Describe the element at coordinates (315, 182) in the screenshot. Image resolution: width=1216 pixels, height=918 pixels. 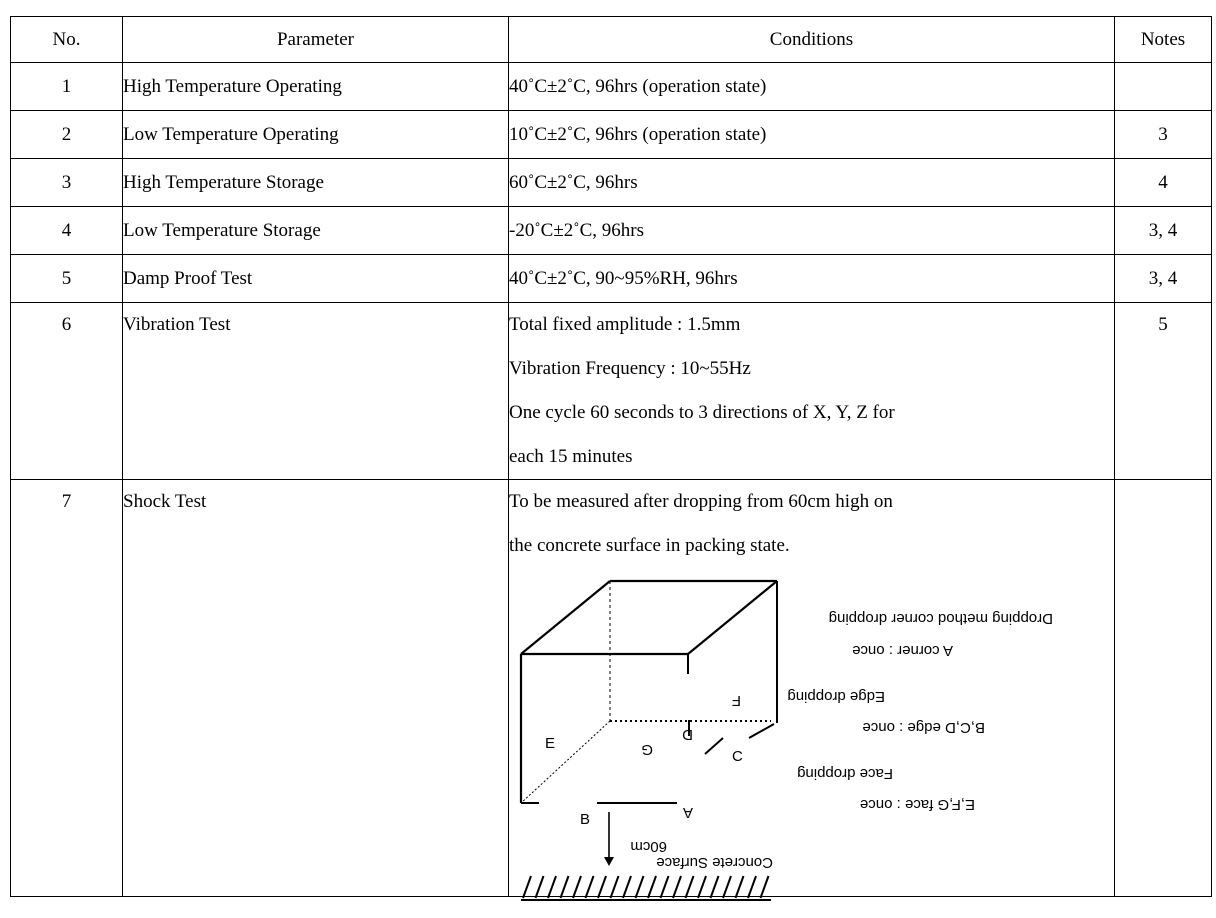
I see `row-parameter: High Temperature Storage` at that location.